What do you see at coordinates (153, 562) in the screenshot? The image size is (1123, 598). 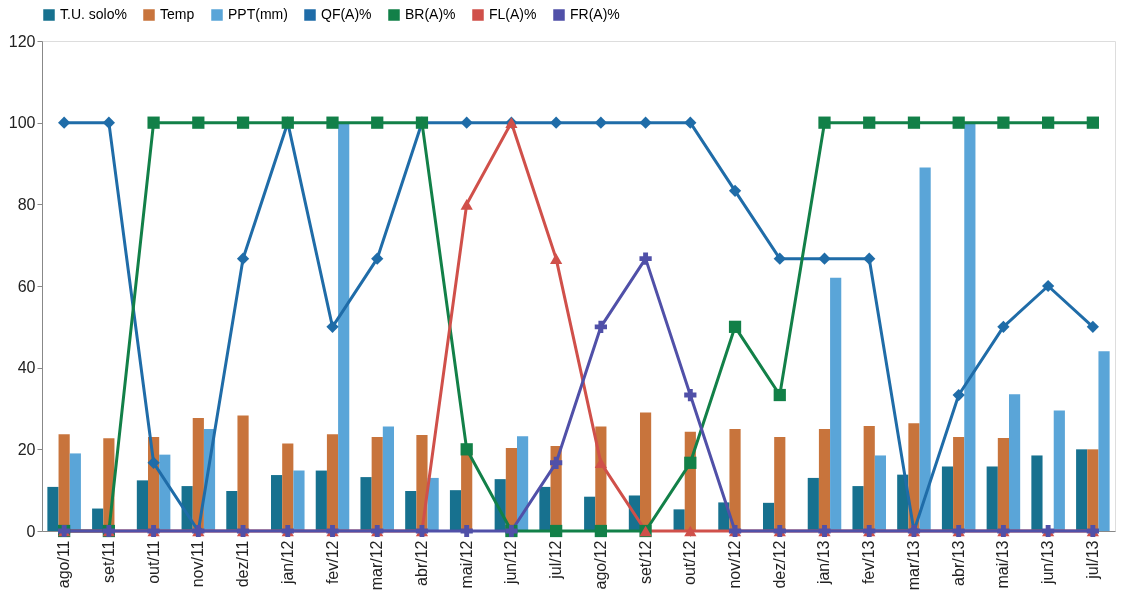 I see `x-tick-label: out/11` at bounding box center [153, 562].